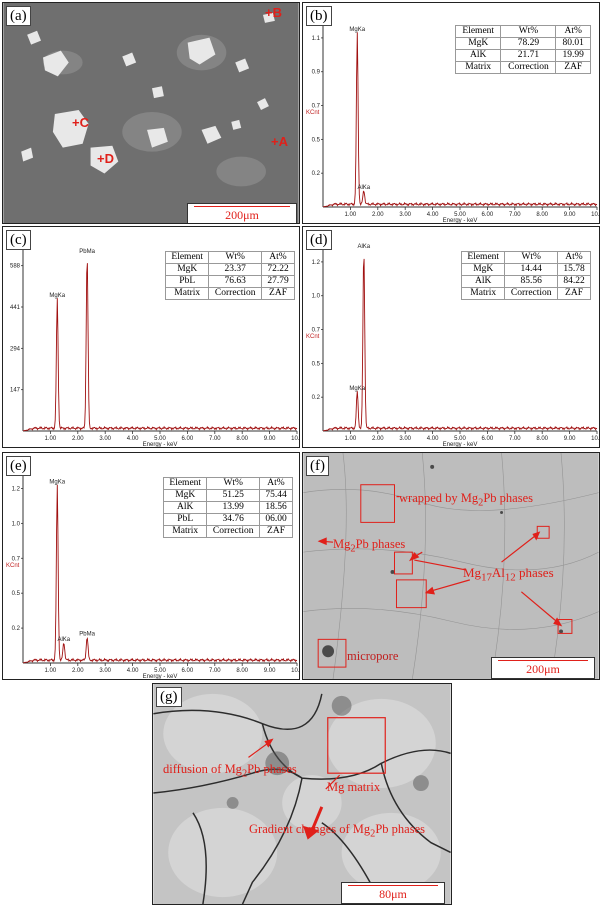 The height and width of the screenshot is (908, 602). I want to click on annotation-wrapped-tail: Pb phases, so click(508, 498).